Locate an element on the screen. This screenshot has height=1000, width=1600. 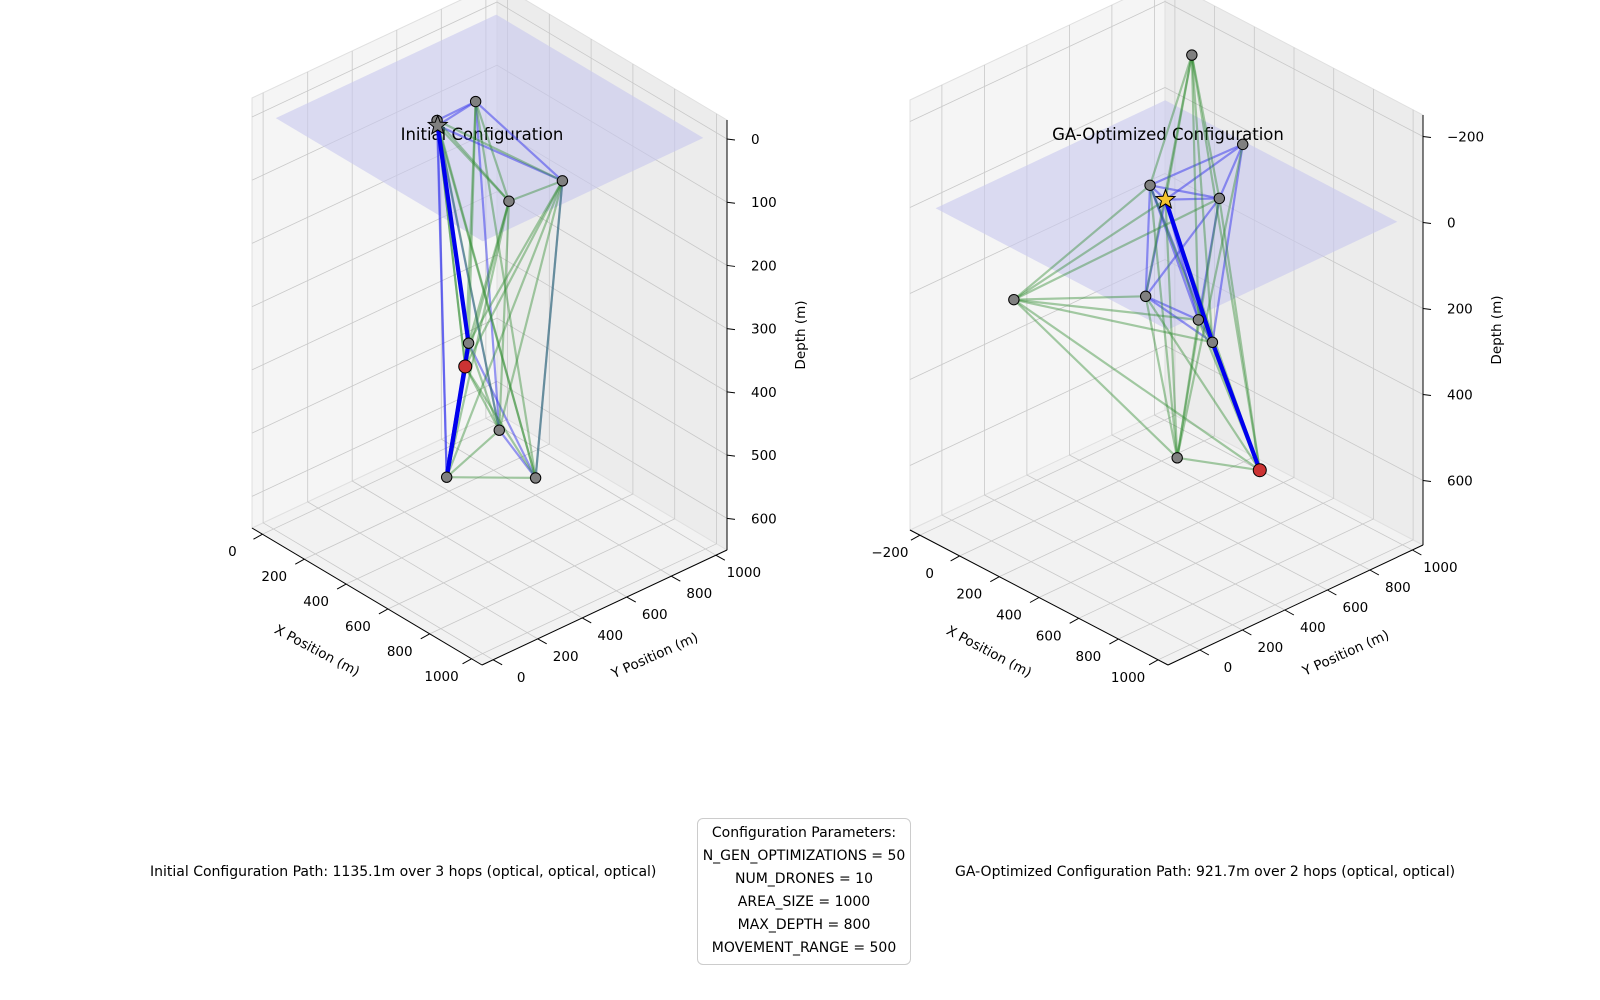
source-node is located at coordinates (465, 366).